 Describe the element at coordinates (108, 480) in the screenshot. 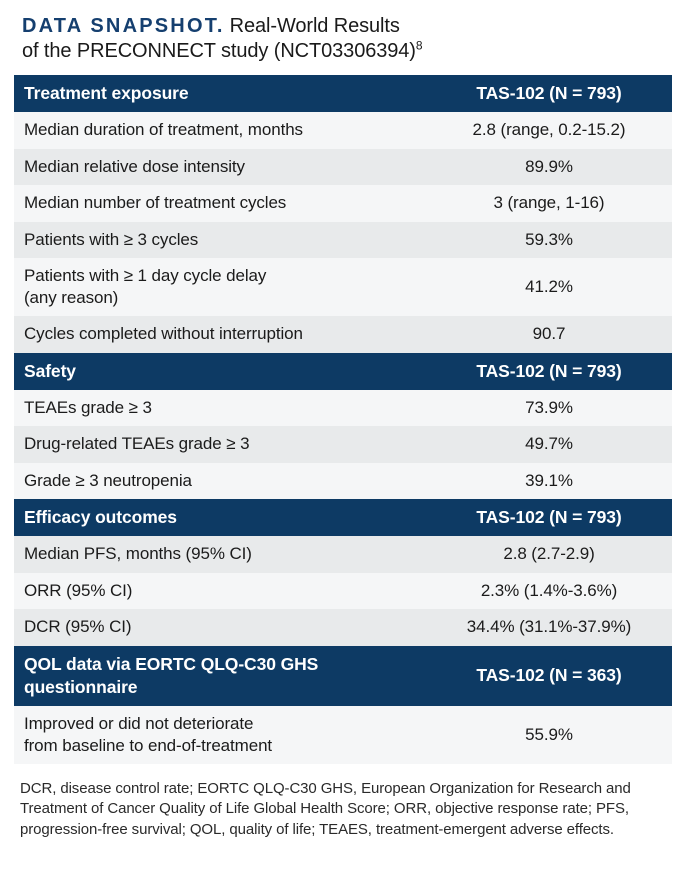

I see `row-label: Grade ≥ 3 neutropenia` at that location.